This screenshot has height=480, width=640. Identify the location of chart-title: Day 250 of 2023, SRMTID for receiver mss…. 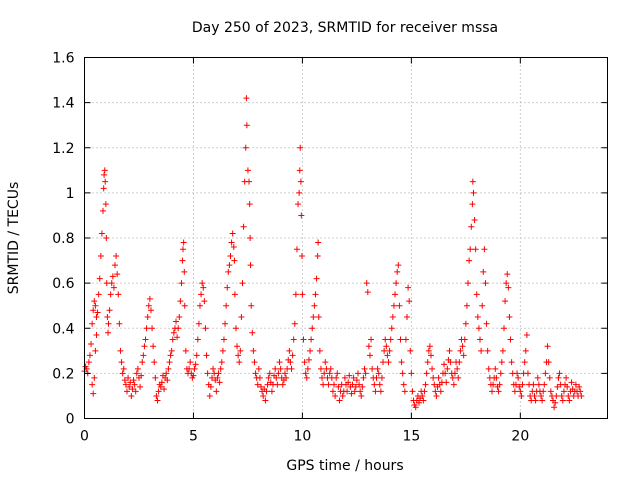
(345, 28).